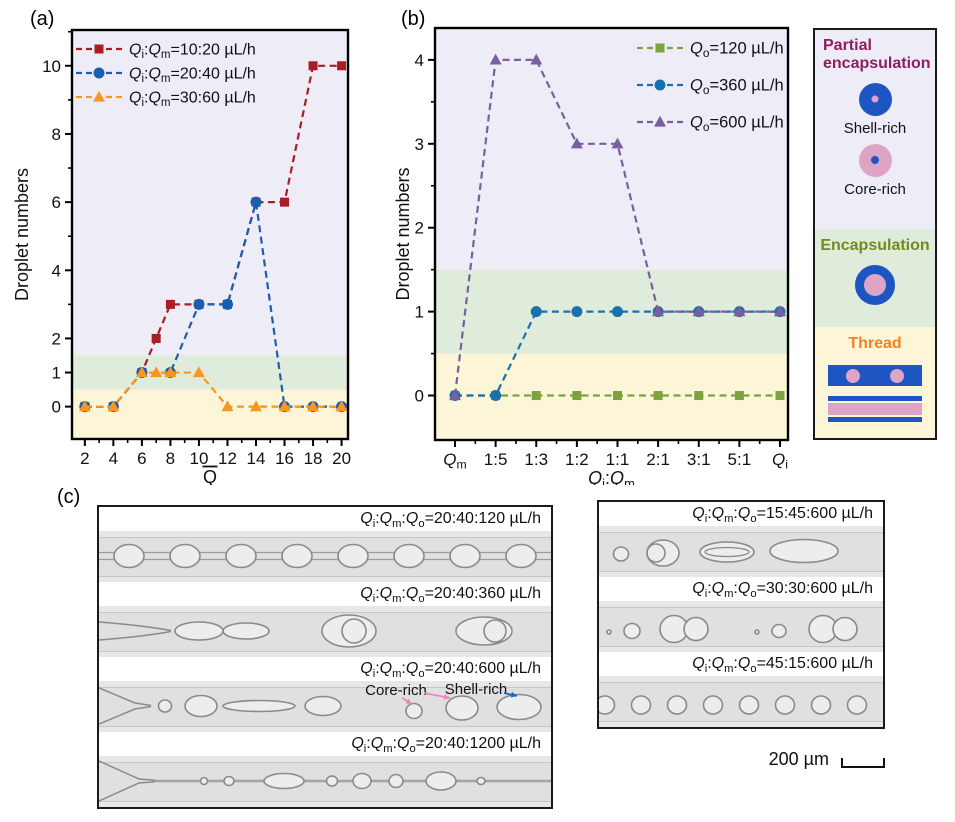 The image size is (955, 822). Describe the element at coordinates (69, 497) in the screenshot. I see `panel-c-label: (c)` at that location.